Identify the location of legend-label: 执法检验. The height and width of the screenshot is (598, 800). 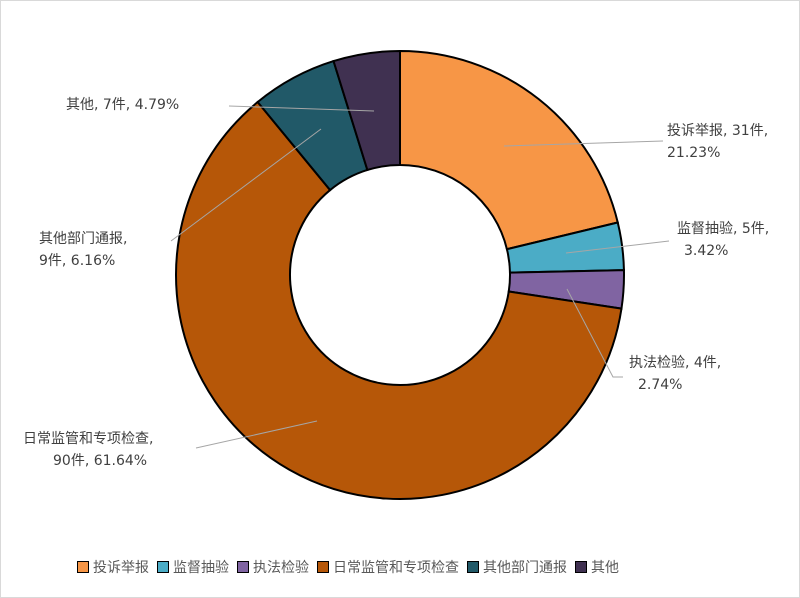
(281, 568).